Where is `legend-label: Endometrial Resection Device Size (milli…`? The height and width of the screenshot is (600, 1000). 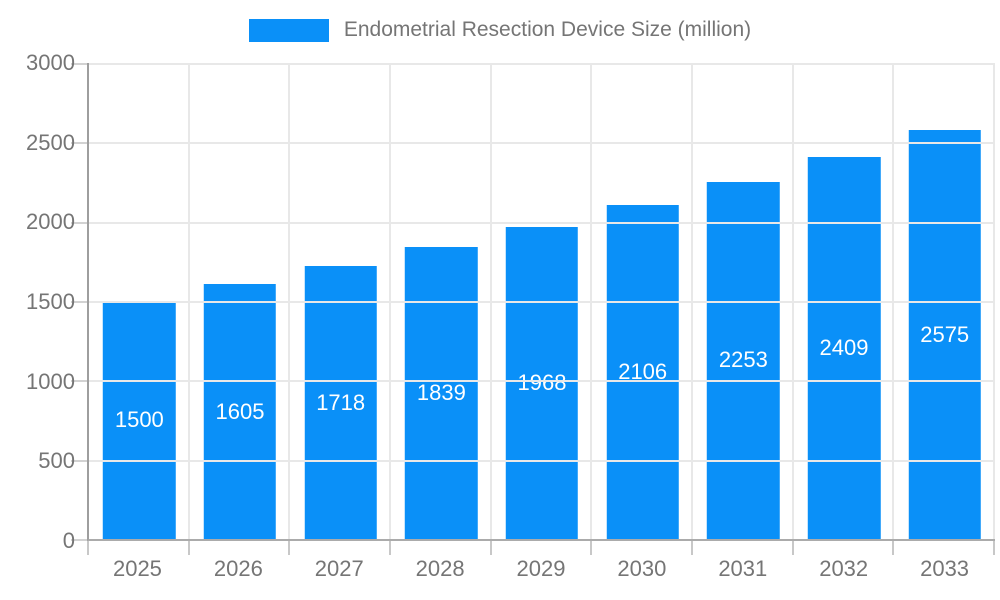
legend-label: Endometrial Resection Device Size (milli… is located at coordinates (547, 29).